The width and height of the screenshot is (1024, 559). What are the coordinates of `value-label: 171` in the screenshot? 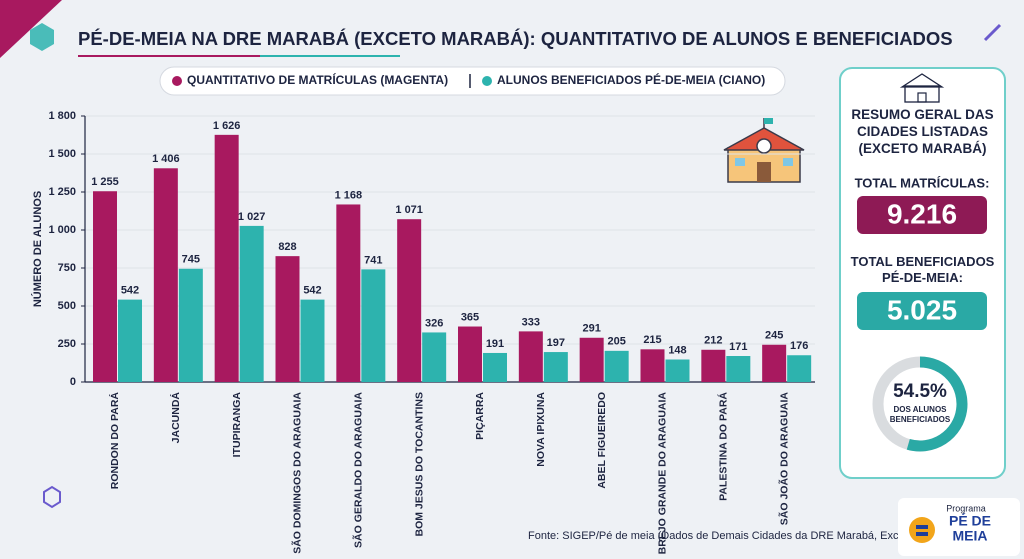 It's located at (738, 347).